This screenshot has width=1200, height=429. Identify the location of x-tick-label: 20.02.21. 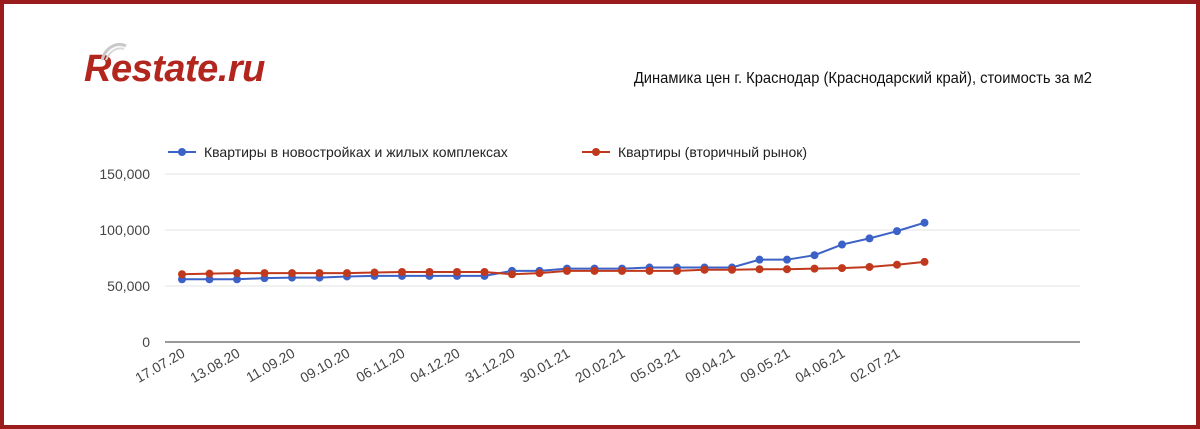
(599, 365).